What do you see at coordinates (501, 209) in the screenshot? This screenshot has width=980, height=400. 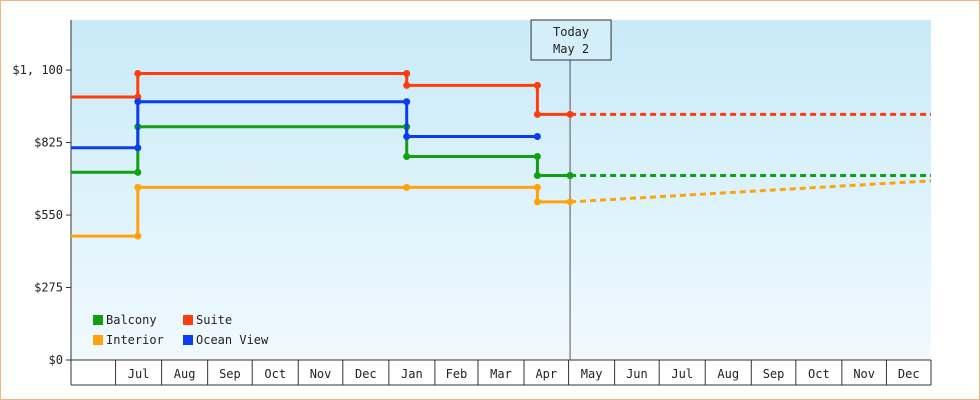 I see `series-interior` at bounding box center [501, 209].